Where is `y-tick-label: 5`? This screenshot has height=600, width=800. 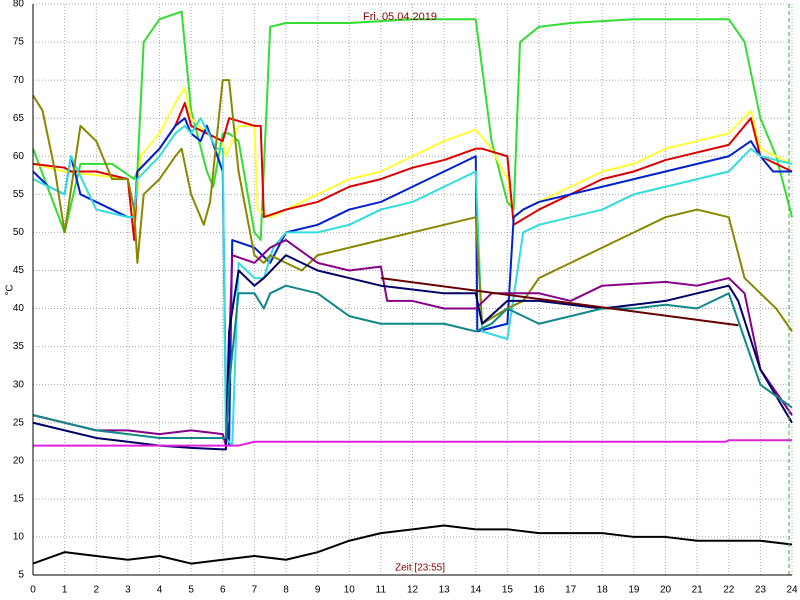 y-tick-label: 5 is located at coordinates (21, 575).